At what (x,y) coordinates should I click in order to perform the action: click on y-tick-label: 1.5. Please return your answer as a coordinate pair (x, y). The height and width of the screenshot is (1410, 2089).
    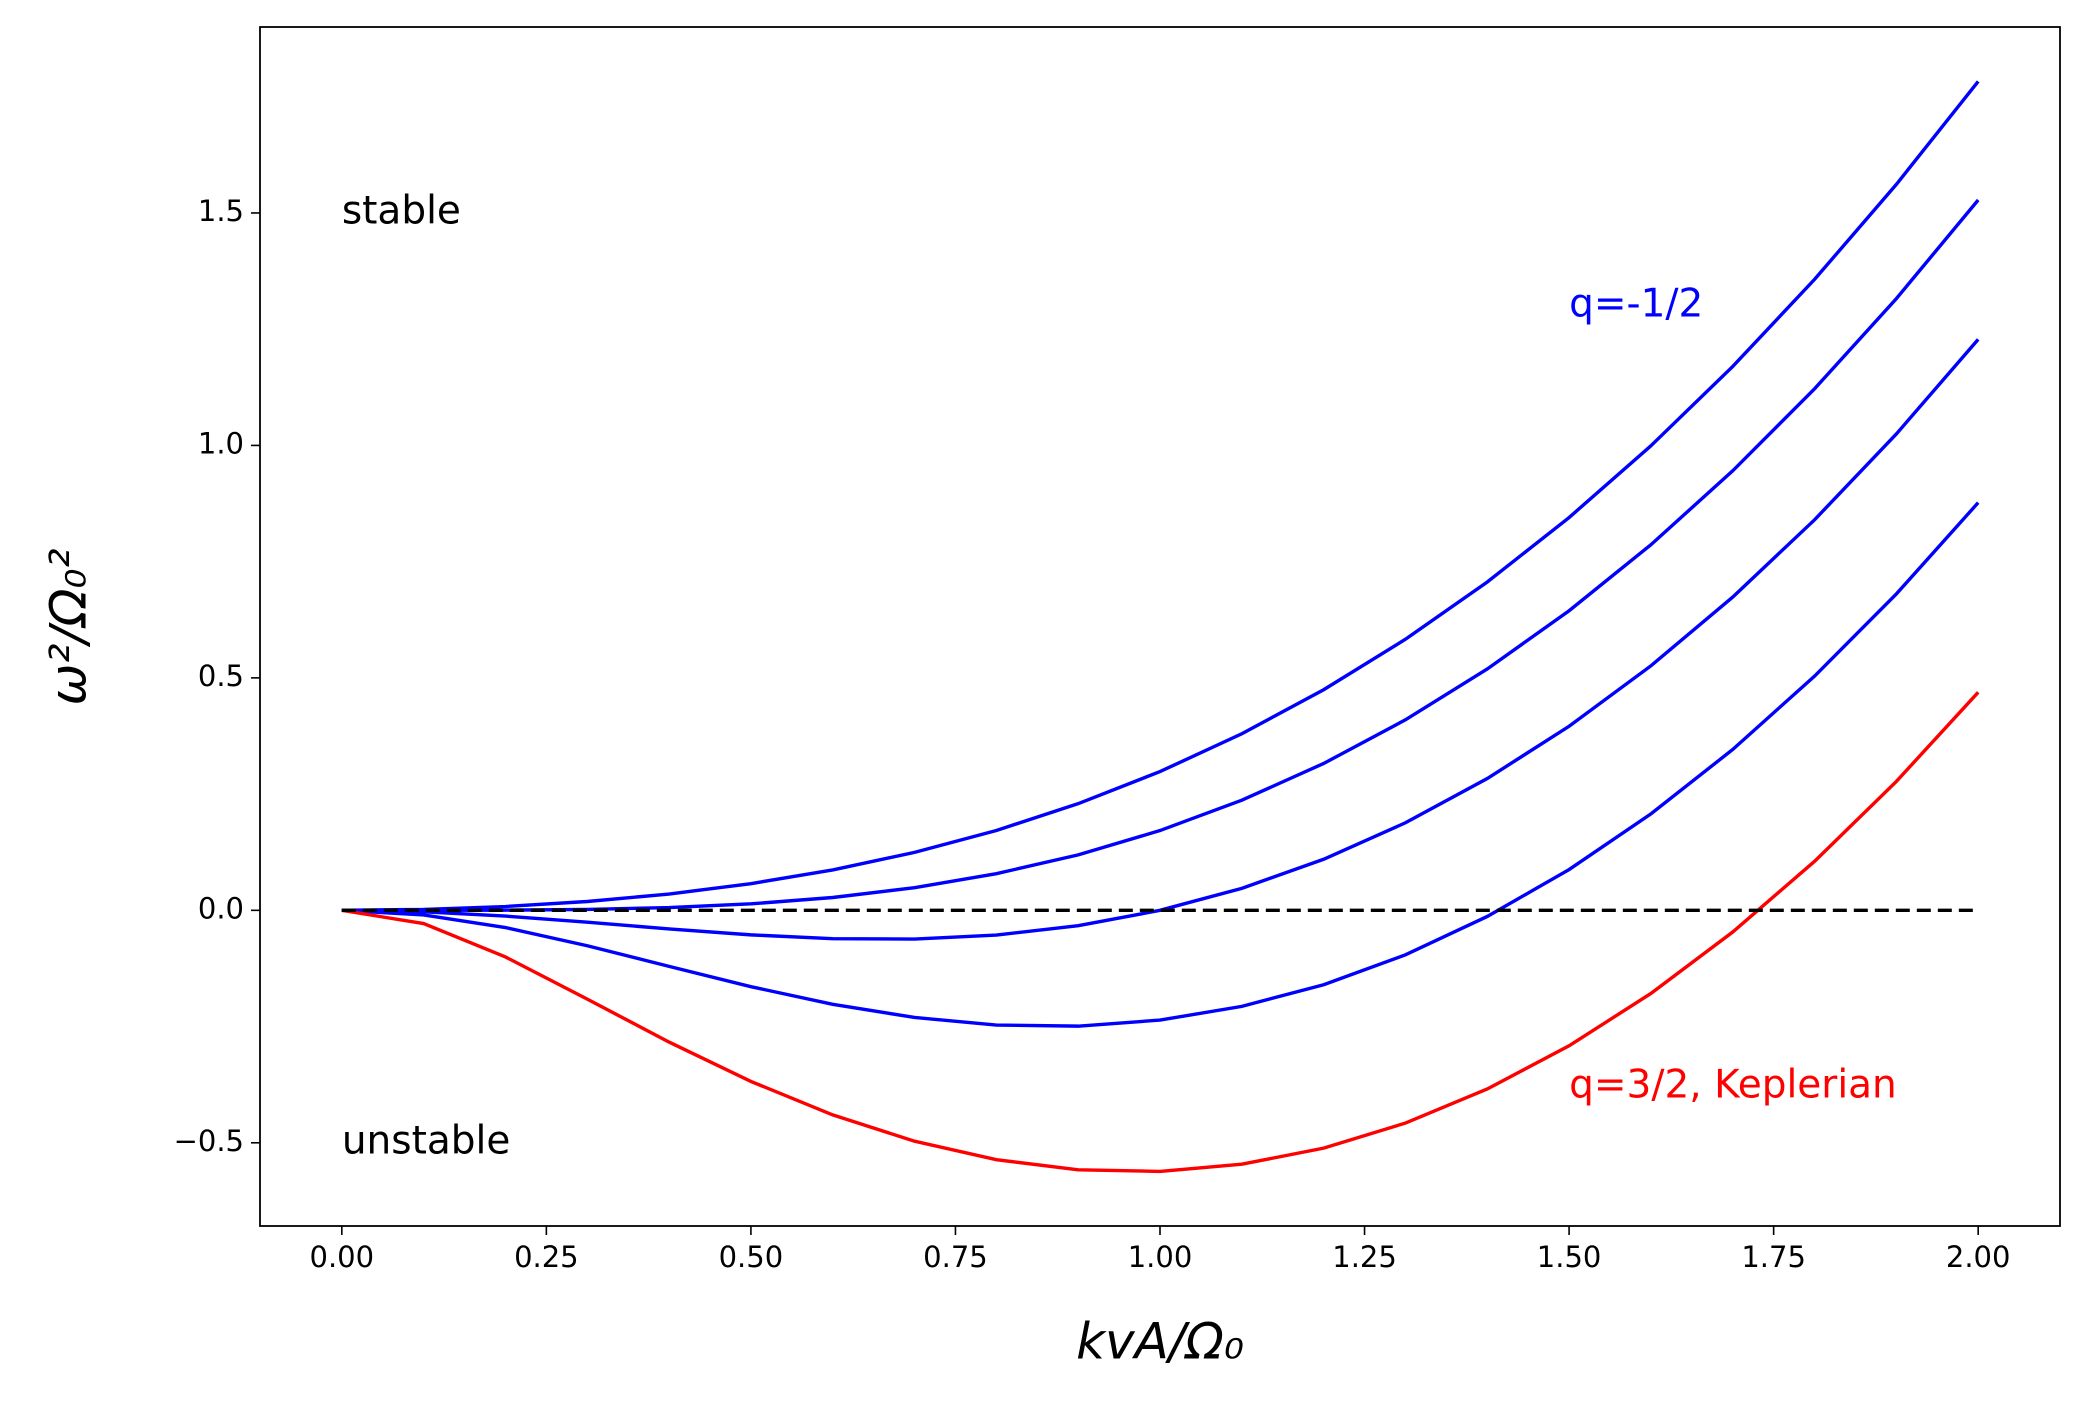
    Looking at the image, I should click on (221, 211).